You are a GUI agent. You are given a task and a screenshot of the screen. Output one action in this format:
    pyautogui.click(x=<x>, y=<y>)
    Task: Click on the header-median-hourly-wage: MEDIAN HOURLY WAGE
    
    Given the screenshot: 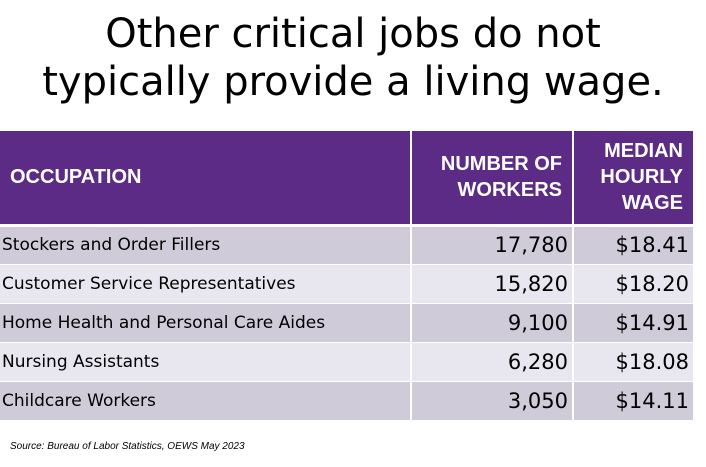 What is the action you would take?
    pyautogui.click(x=633, y=178)
    